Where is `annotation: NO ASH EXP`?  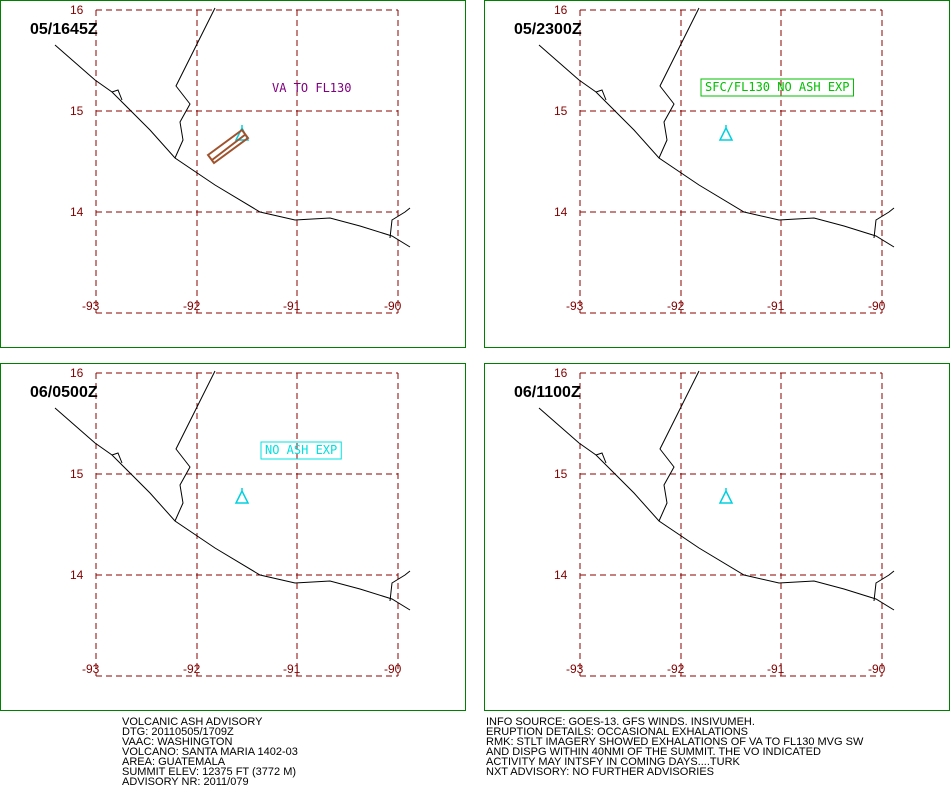
annotation: NO ASH EXP is located at coordinates (301, 450).